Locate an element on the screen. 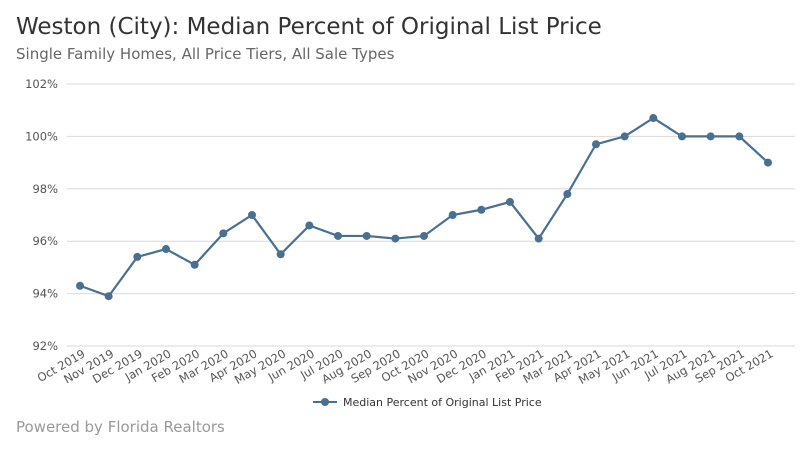 The image size is (800, 450). legend-label: Median Percent of Original List Price is located at coordinates (442, 402).